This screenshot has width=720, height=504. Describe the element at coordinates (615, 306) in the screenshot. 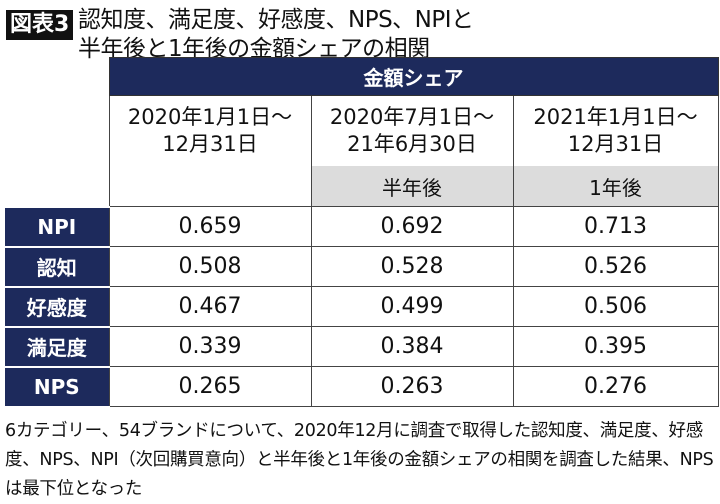

I see `correlation-value: 0.506` at that location.